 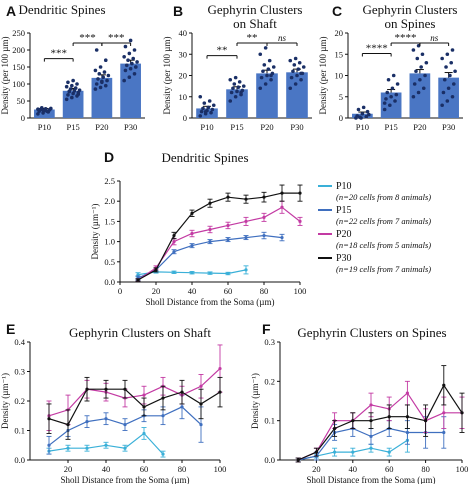 I want to click on y-tick-label: 0, so click(x=341, y=118).